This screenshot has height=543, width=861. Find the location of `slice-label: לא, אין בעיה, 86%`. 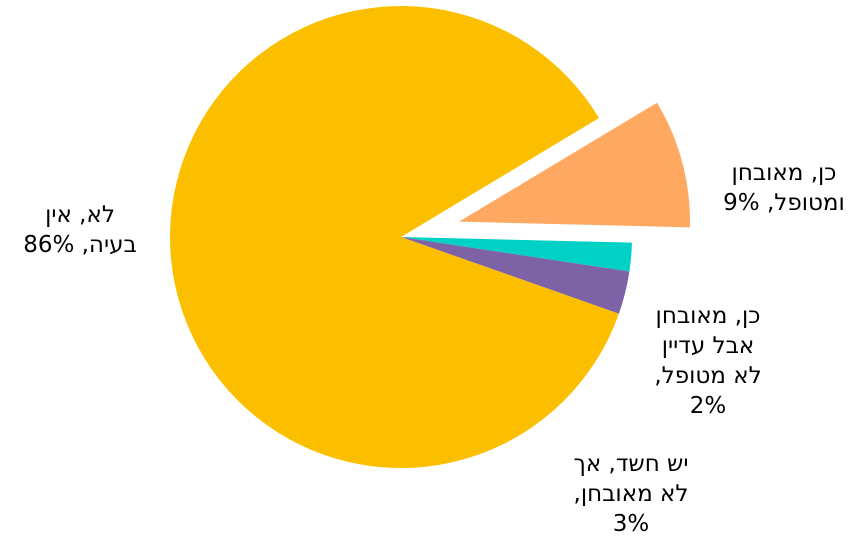

slice-label: לא, אין בעיה, 86% is located at coordinates (80, 230).